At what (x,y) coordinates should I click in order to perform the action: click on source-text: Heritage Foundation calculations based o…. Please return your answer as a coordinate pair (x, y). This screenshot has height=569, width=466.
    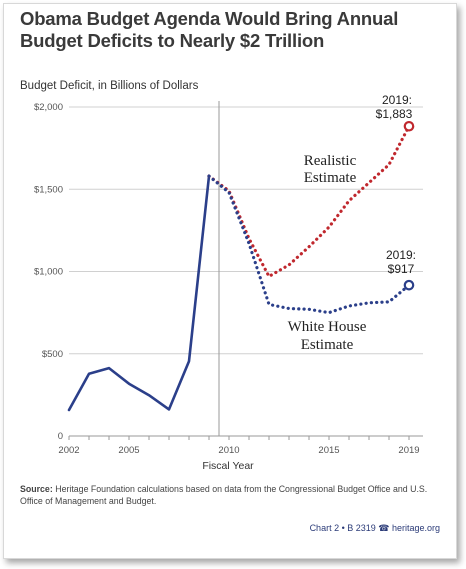
    Looking at the image, I should click on (224, 495).